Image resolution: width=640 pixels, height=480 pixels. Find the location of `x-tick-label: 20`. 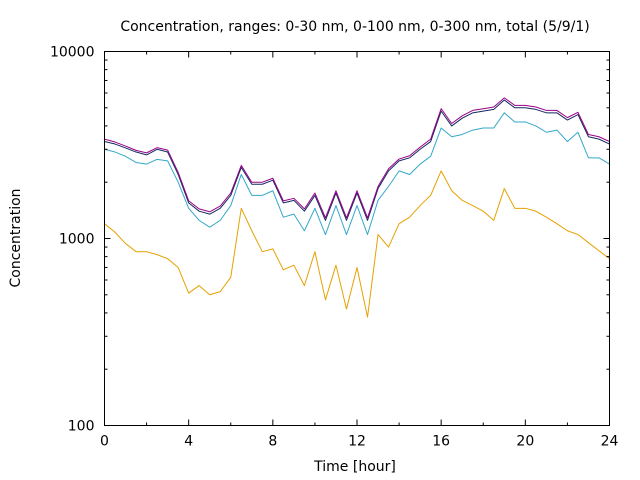

x-tick-label: 20 is located at coordinates (525, 442).